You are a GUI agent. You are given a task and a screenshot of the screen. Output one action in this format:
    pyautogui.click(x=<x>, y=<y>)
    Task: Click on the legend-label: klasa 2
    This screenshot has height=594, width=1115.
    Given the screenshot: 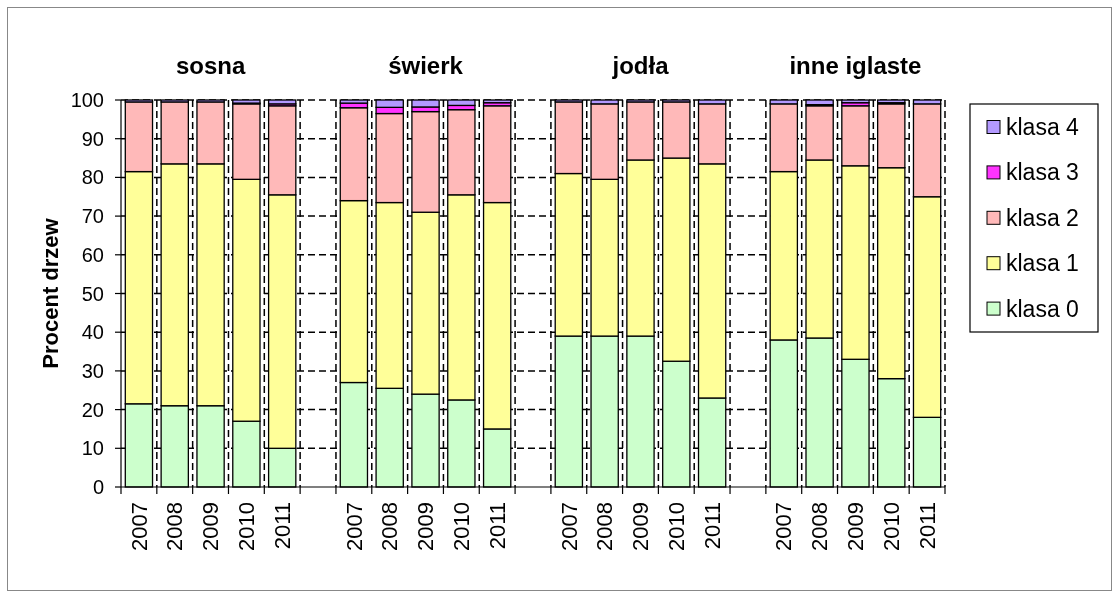 What is the action you would take?
    pyautogui.click(x=1042, y=217)
    